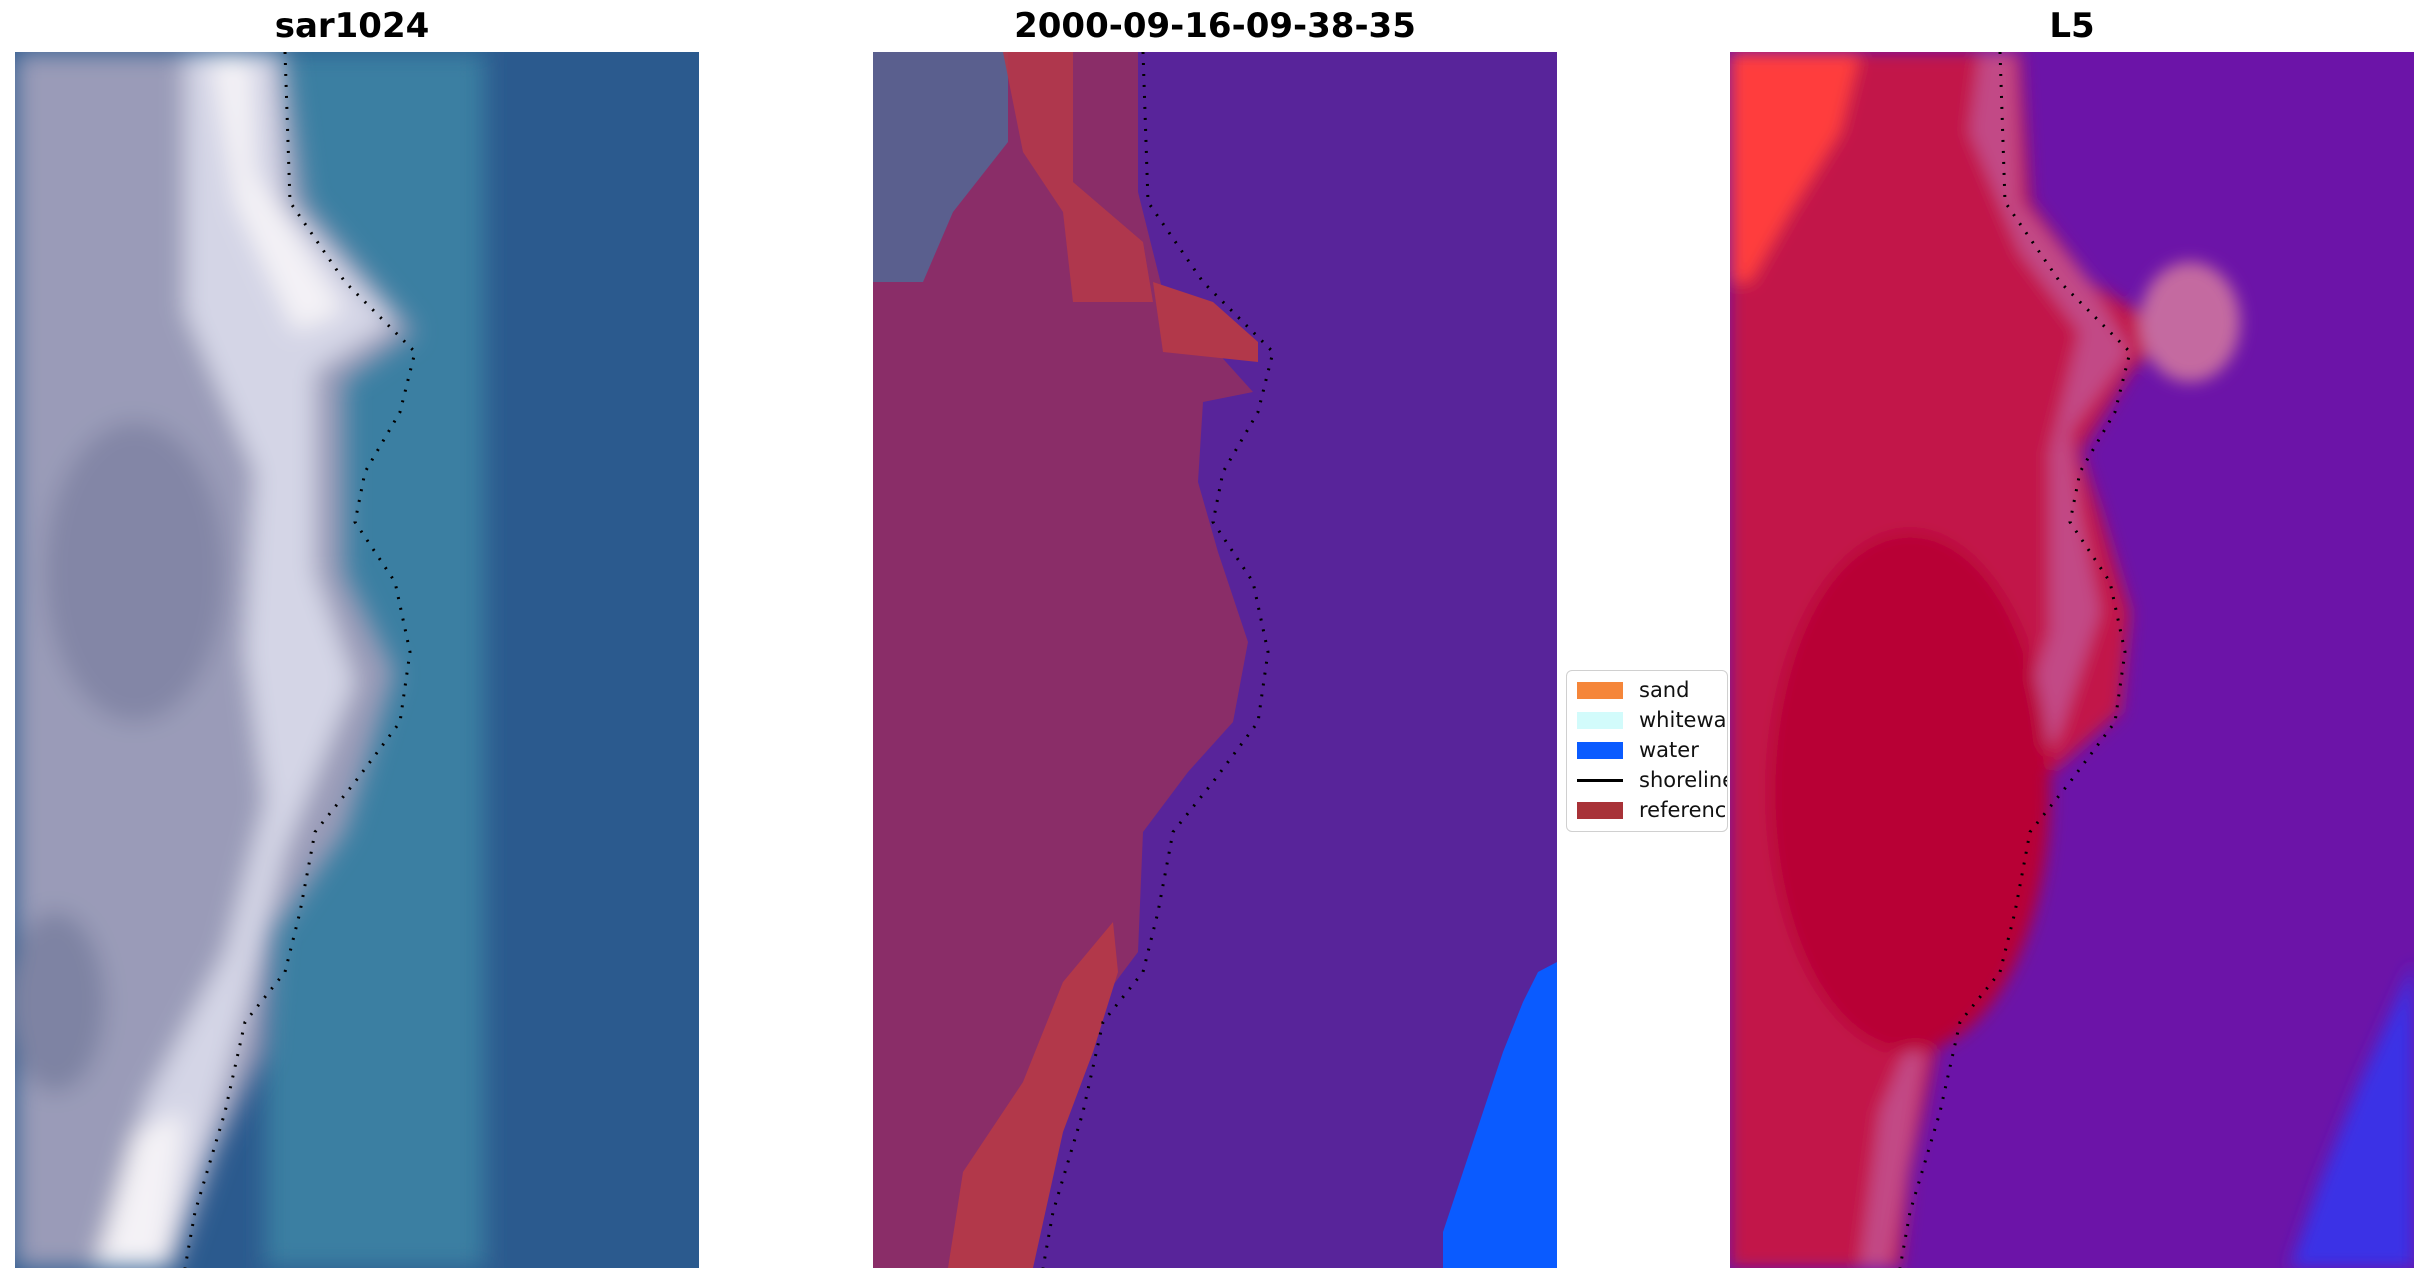  I want to click on panel-title-date: 2000-09-16-09-38-35, so click(1215, 26).